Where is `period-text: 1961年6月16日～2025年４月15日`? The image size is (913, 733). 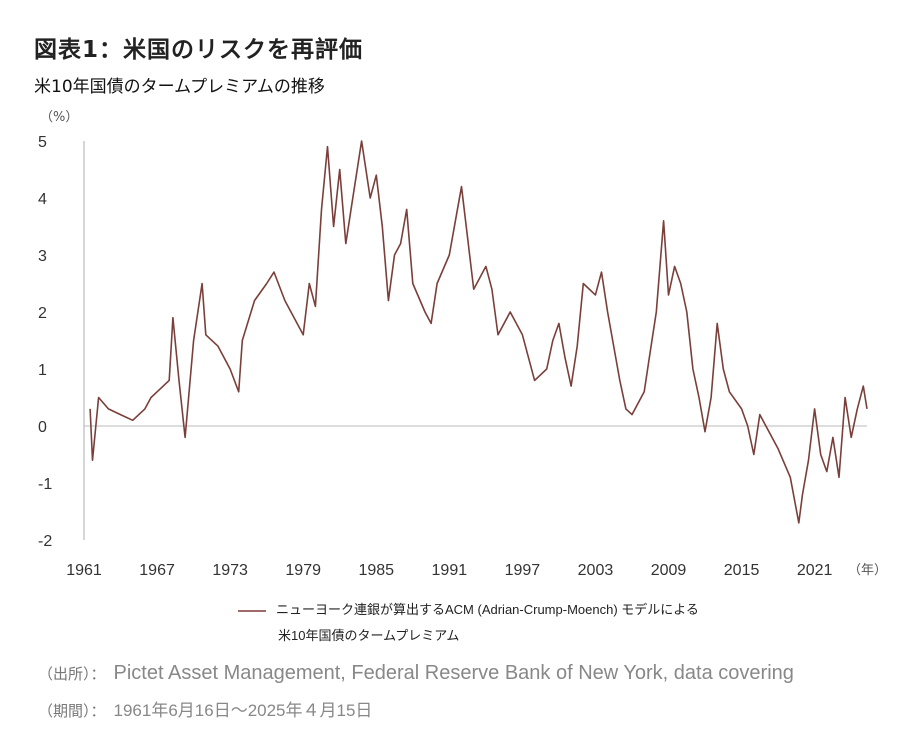
period-text: 1961年6月16日～2025年４月15日 is located at coordinates (243, 710).